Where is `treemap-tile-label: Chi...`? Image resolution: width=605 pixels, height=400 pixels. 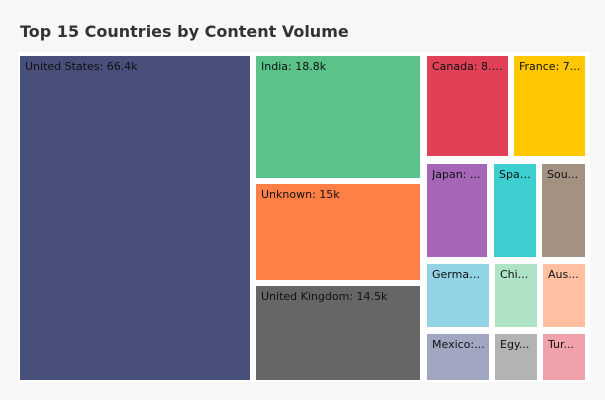 treemap-tile-label: Chi... is located at coordinates (514, 274).